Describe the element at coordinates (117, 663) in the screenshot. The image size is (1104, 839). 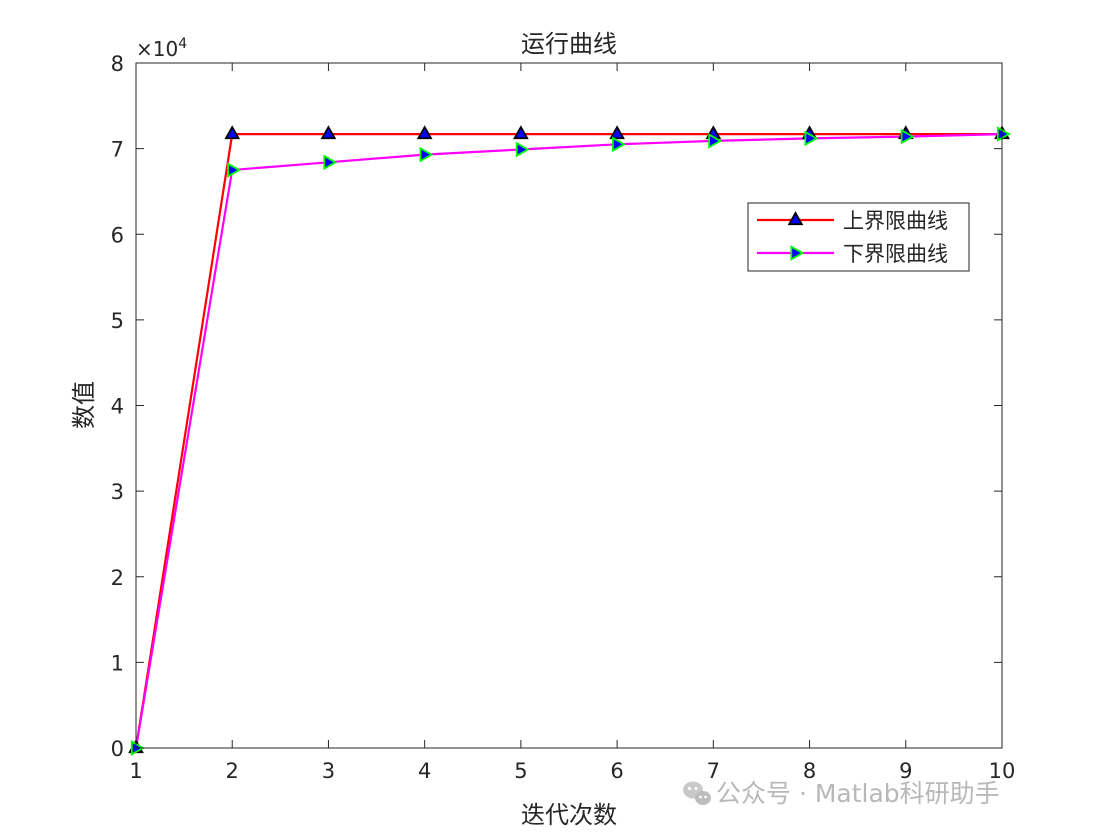
I see `y-tick-label: 1` at that location.